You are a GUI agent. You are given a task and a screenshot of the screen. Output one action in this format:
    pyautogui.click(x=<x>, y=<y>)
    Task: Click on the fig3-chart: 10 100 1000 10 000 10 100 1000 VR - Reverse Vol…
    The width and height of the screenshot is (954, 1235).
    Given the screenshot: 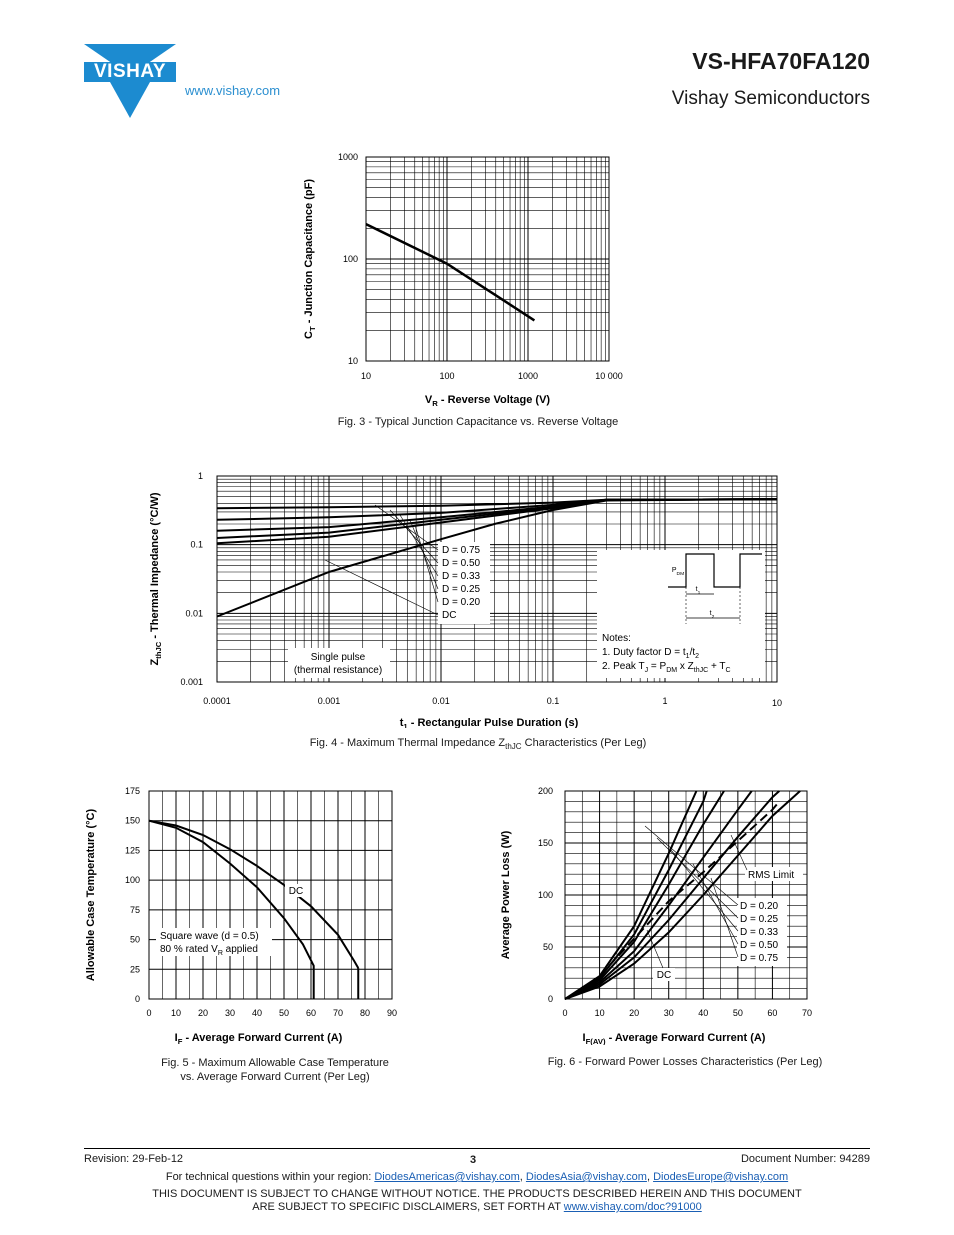 What is the action you would take?
    pyautogui.click(x=480, y=280)
    